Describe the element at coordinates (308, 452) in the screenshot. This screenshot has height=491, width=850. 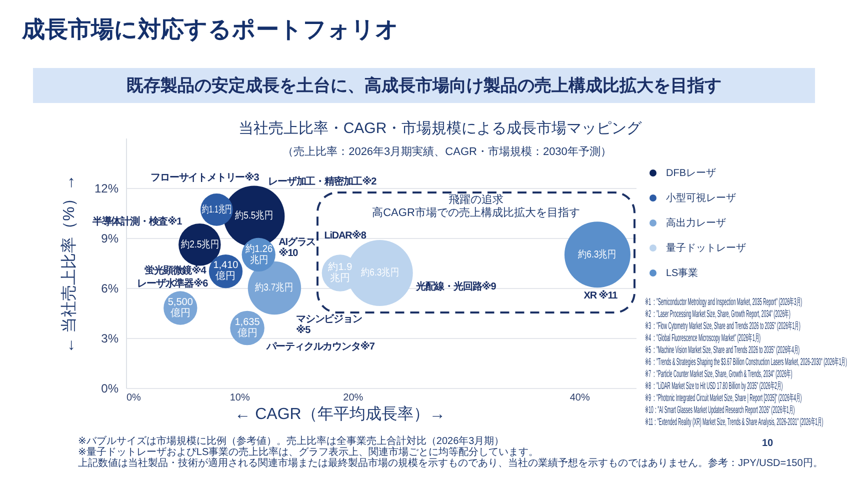
I see `text: ※量子ドットレーザおよびLS事業の売上比率は、グラフ表示上、関連市場ごとに均等配分しています。` at that location.